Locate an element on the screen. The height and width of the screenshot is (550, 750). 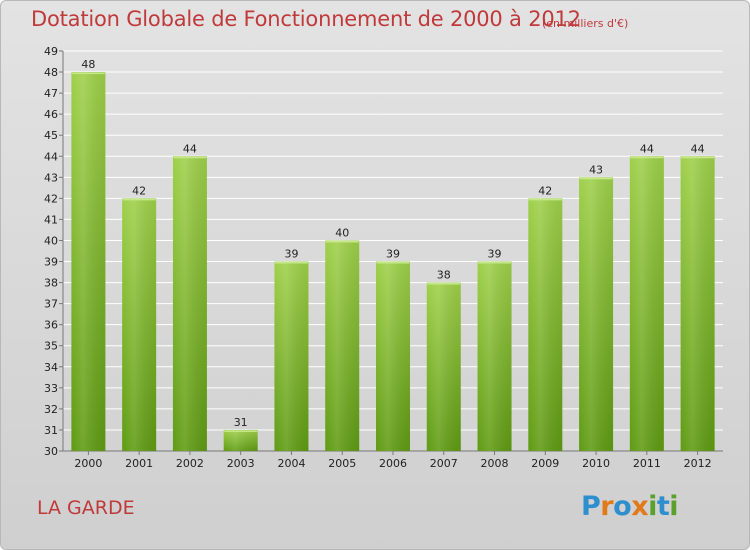
y-tick-label: 47 is located at coordinates (51, 93).